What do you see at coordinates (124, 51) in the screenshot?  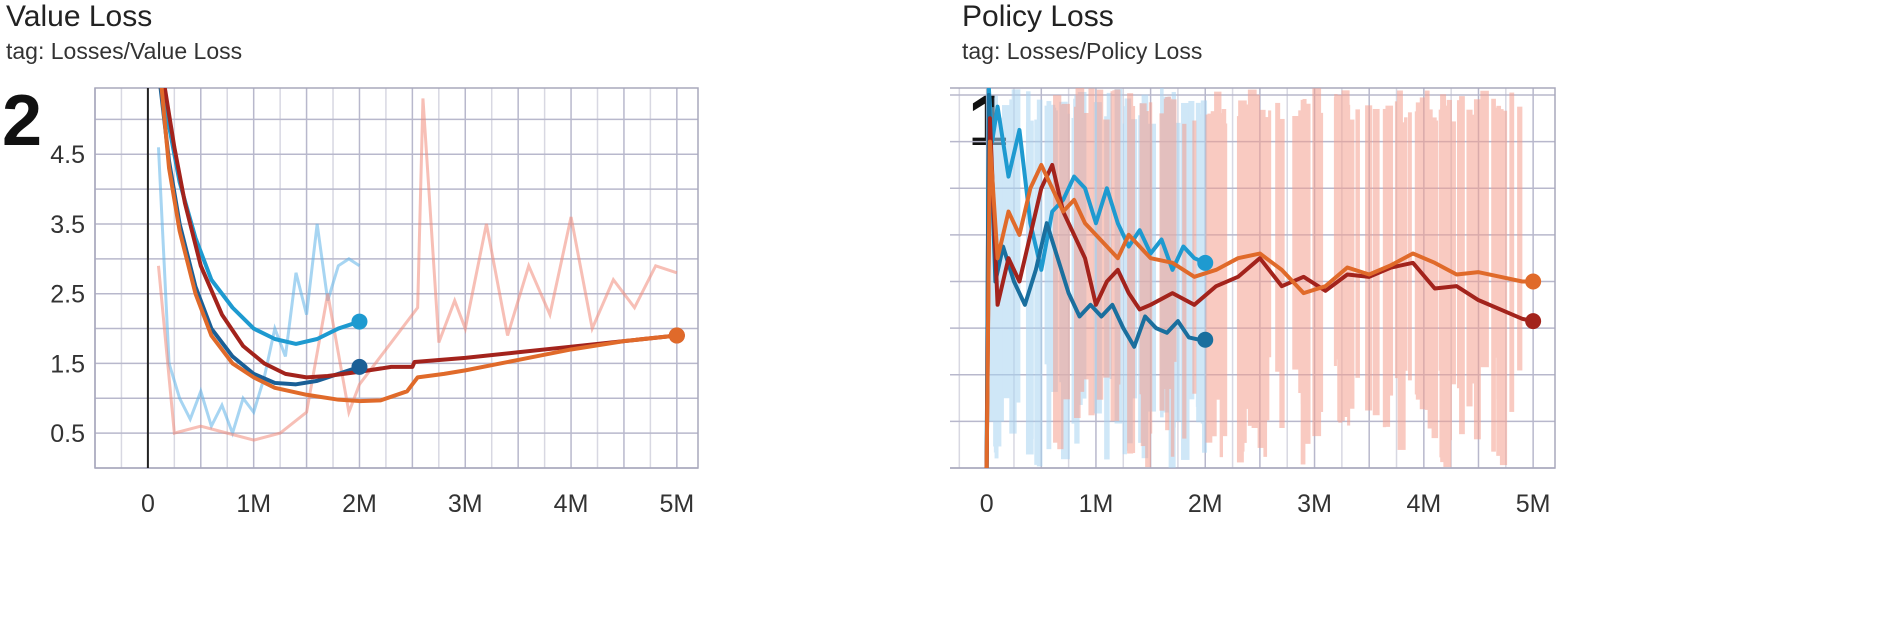 I see `chart-subtitle: tag: Losses/Value Loss` at bounding box center [124, 51].